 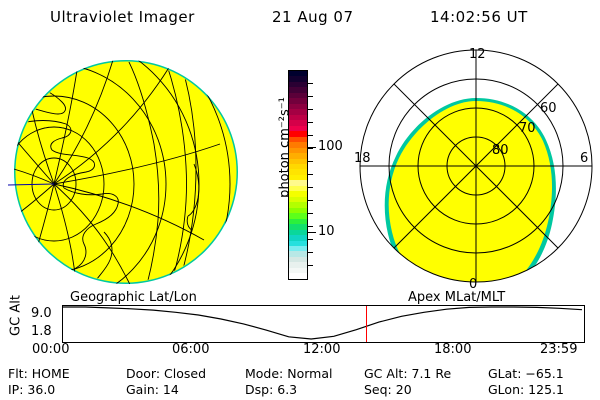 What do you see at coordinates (322, 349) in the screenshot?
I see `strip-xtick-label: 12:00` at bounding box center [322, 349].